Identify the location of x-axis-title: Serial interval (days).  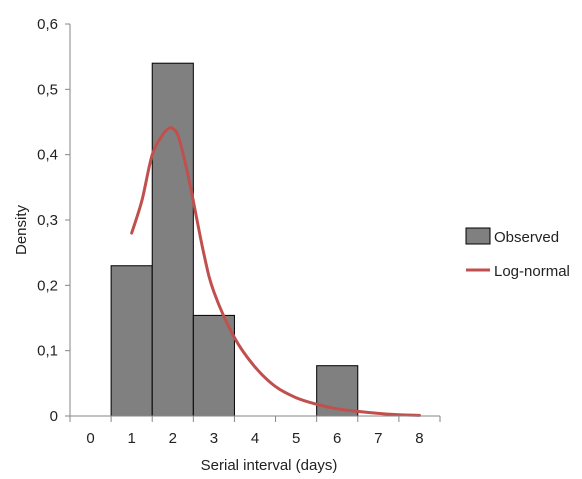
(269, 465).